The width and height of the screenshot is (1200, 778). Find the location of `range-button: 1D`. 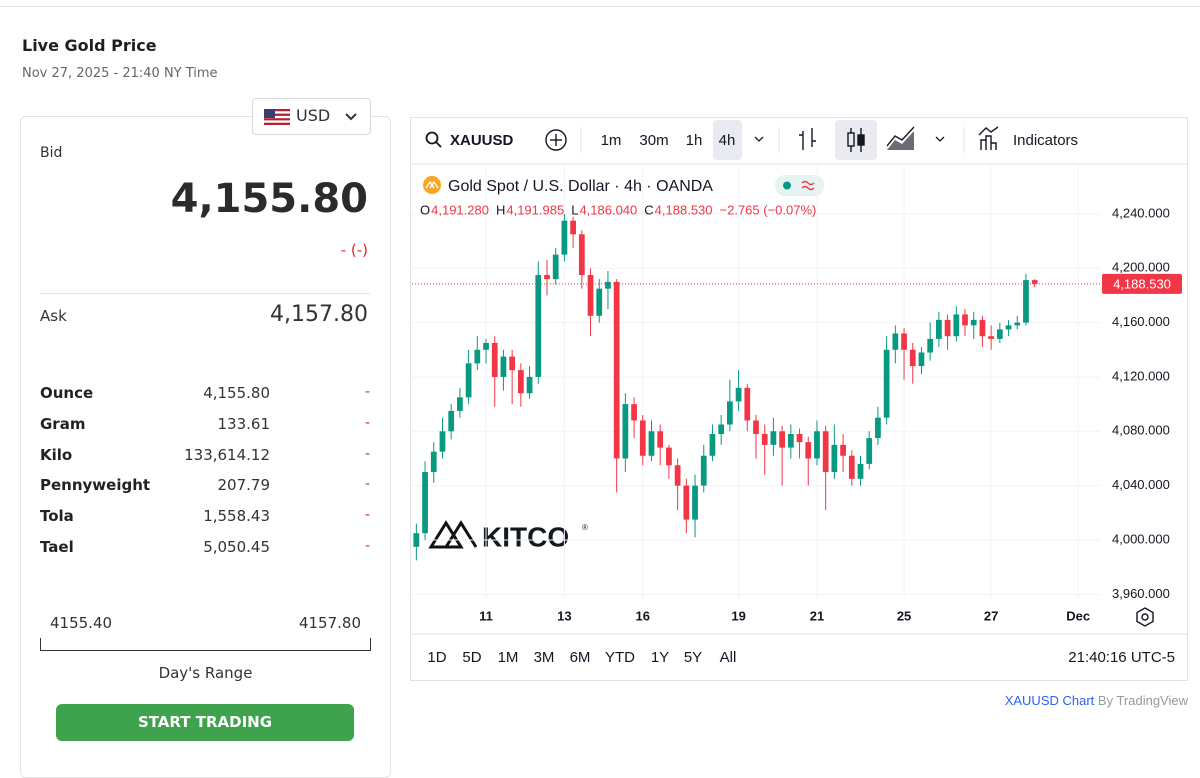

range-button: 1D is located at coordinates (436, 657).